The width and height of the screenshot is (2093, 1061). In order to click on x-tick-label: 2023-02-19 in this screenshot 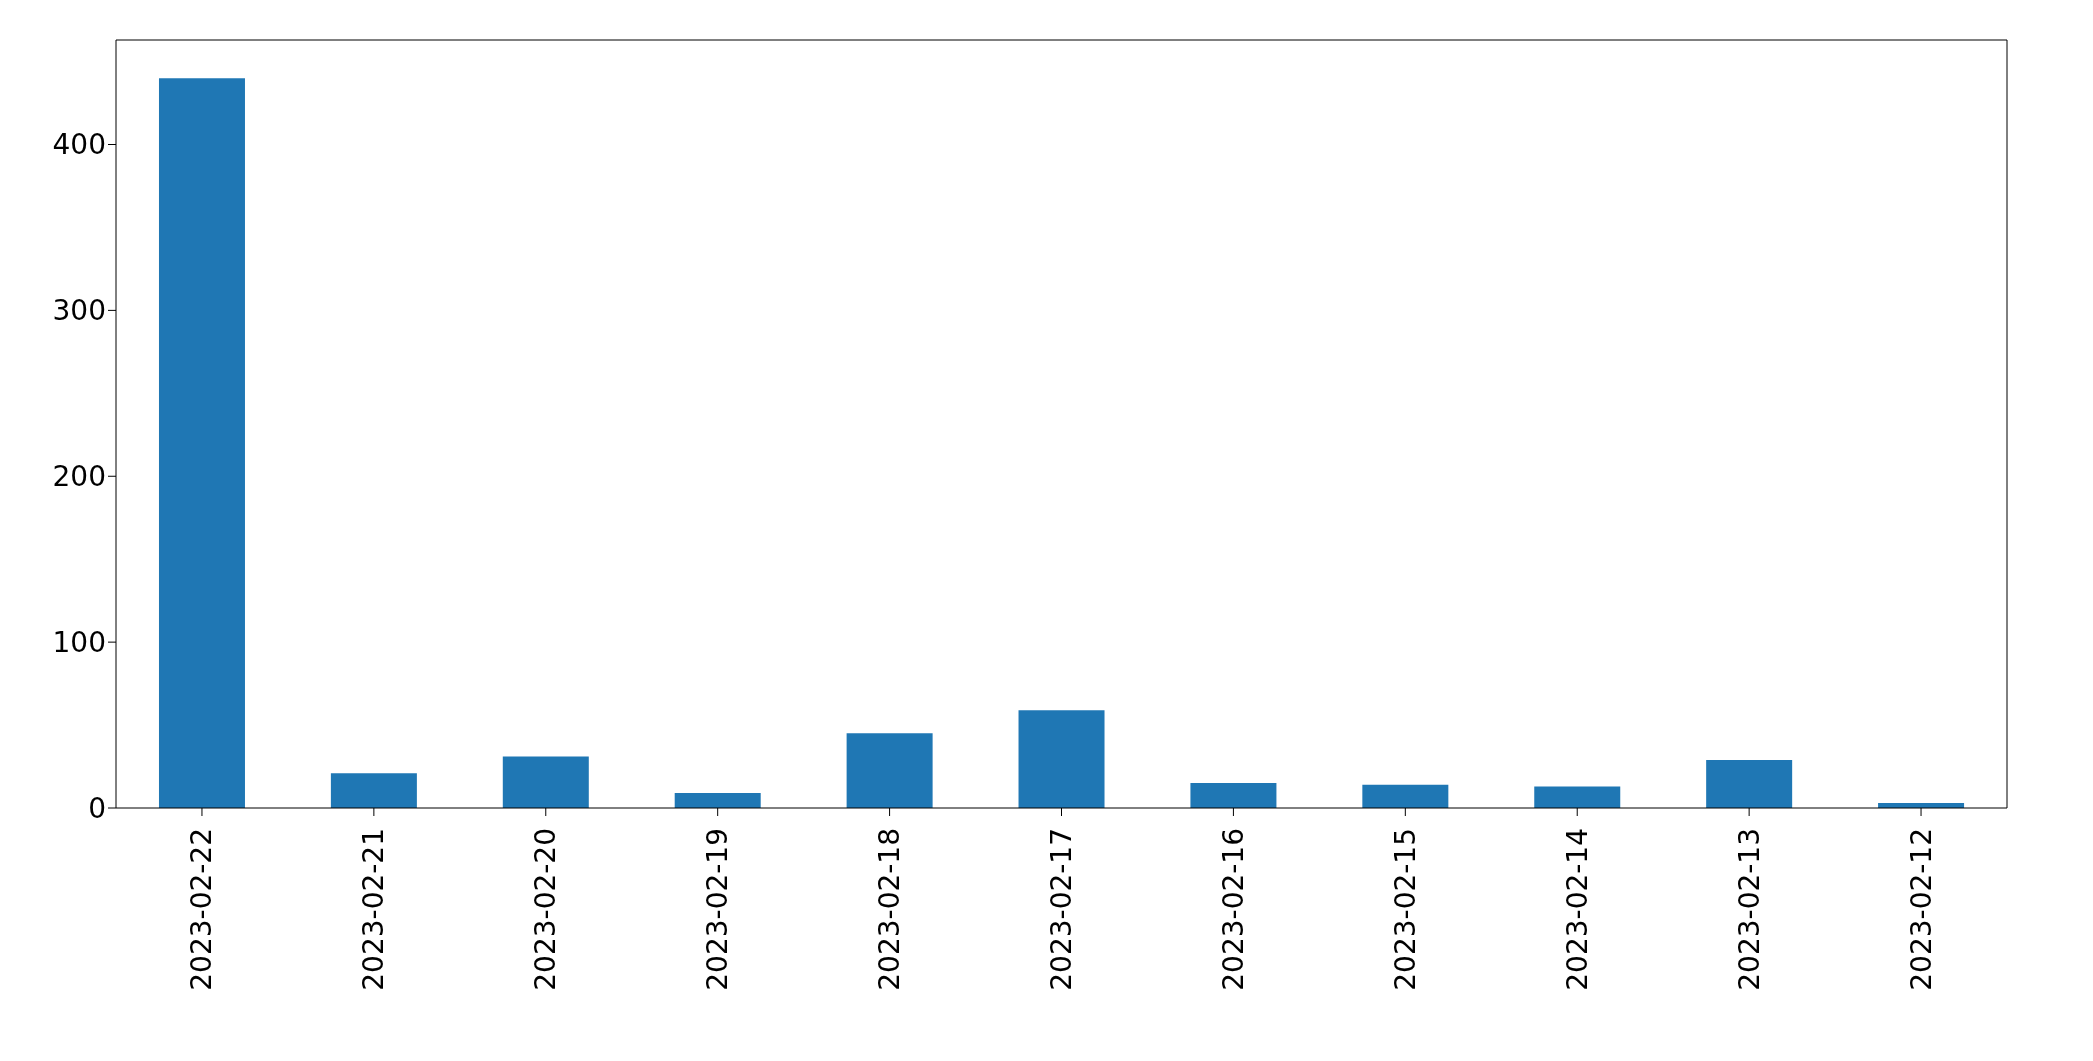, I will do `click(718, 909)`.